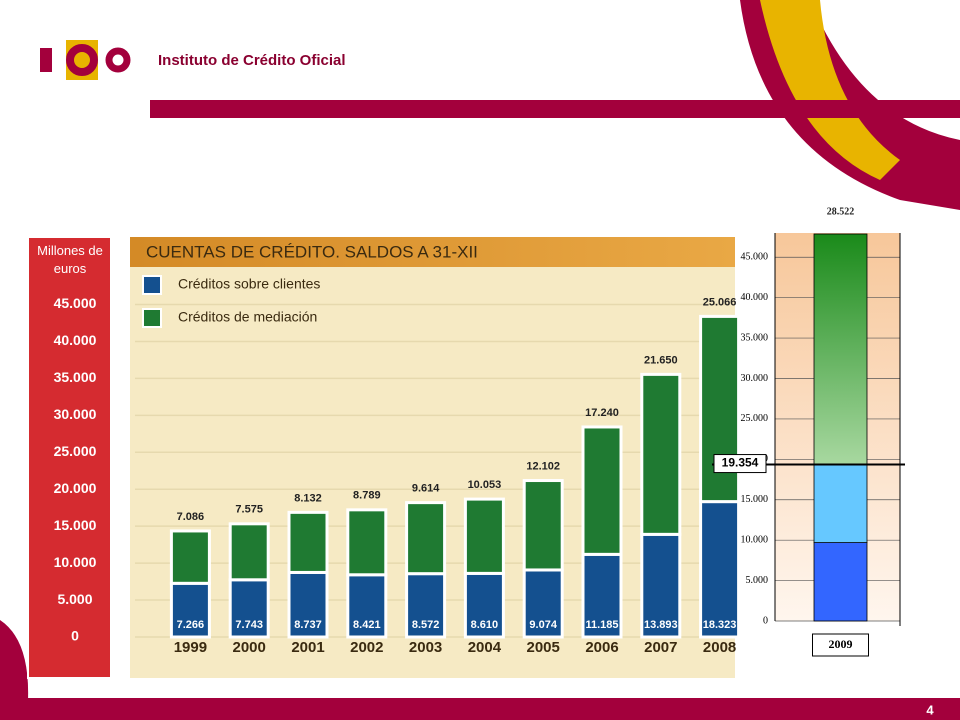 The width and height of the screenshot is (960, 720). Describe the element at coordinates (601, 625) in the screenshot. I see `value-label: 11.185` at that location.